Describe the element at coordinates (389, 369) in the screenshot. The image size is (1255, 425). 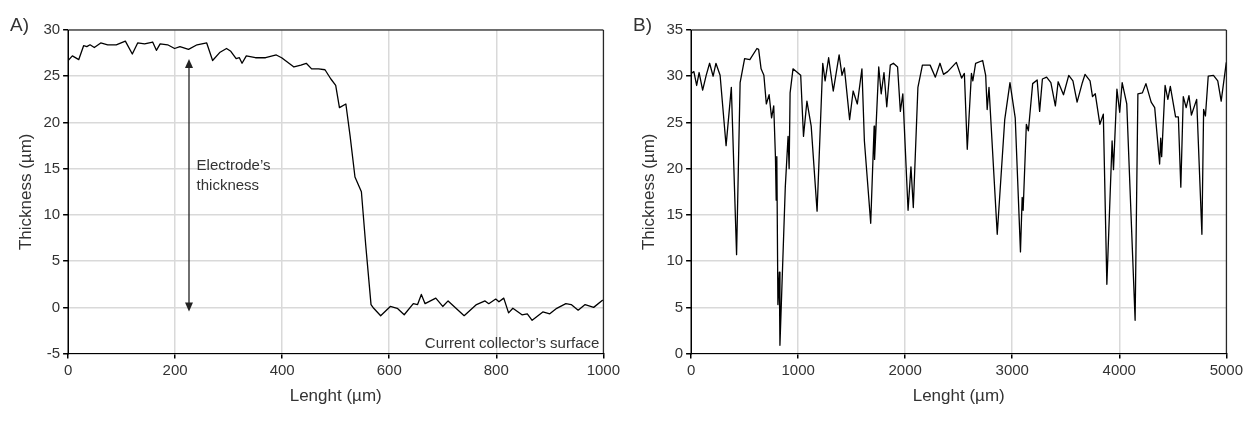
I see `x-tick-label: 600` at that location.